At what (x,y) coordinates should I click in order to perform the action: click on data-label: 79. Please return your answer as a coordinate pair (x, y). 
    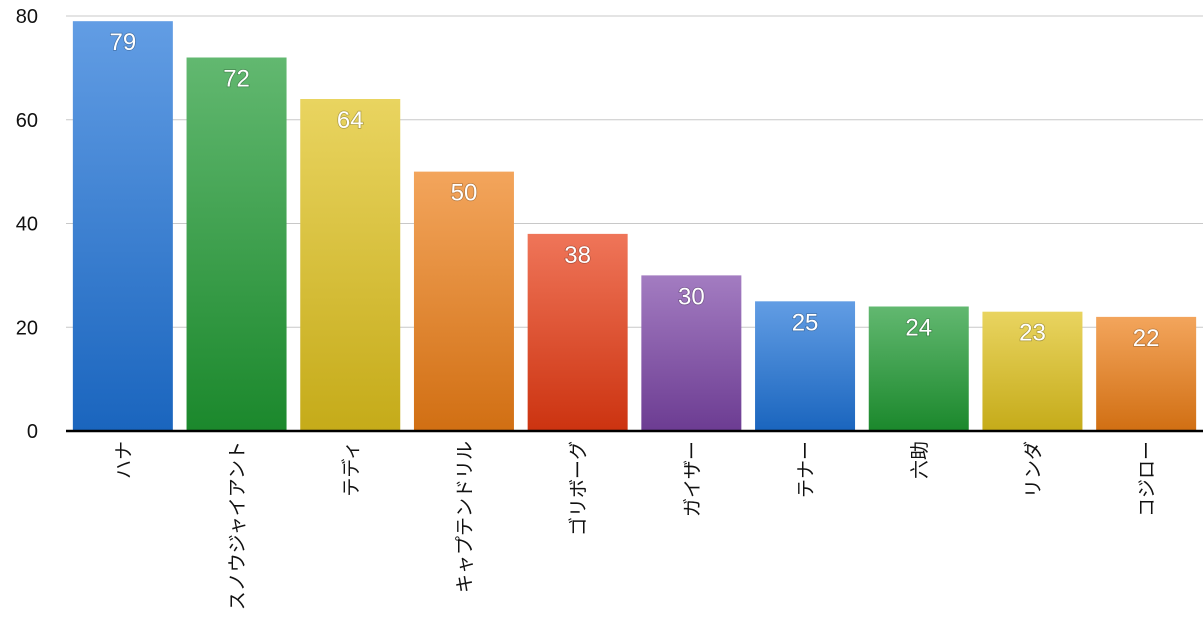
    Looking at the image, I should click on (122, 42).